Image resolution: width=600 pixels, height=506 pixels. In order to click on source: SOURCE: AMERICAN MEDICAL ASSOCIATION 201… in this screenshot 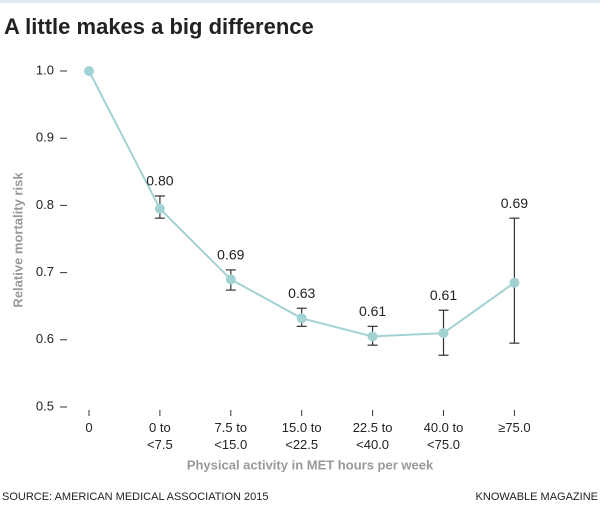, I will do `click(135, 497)`.